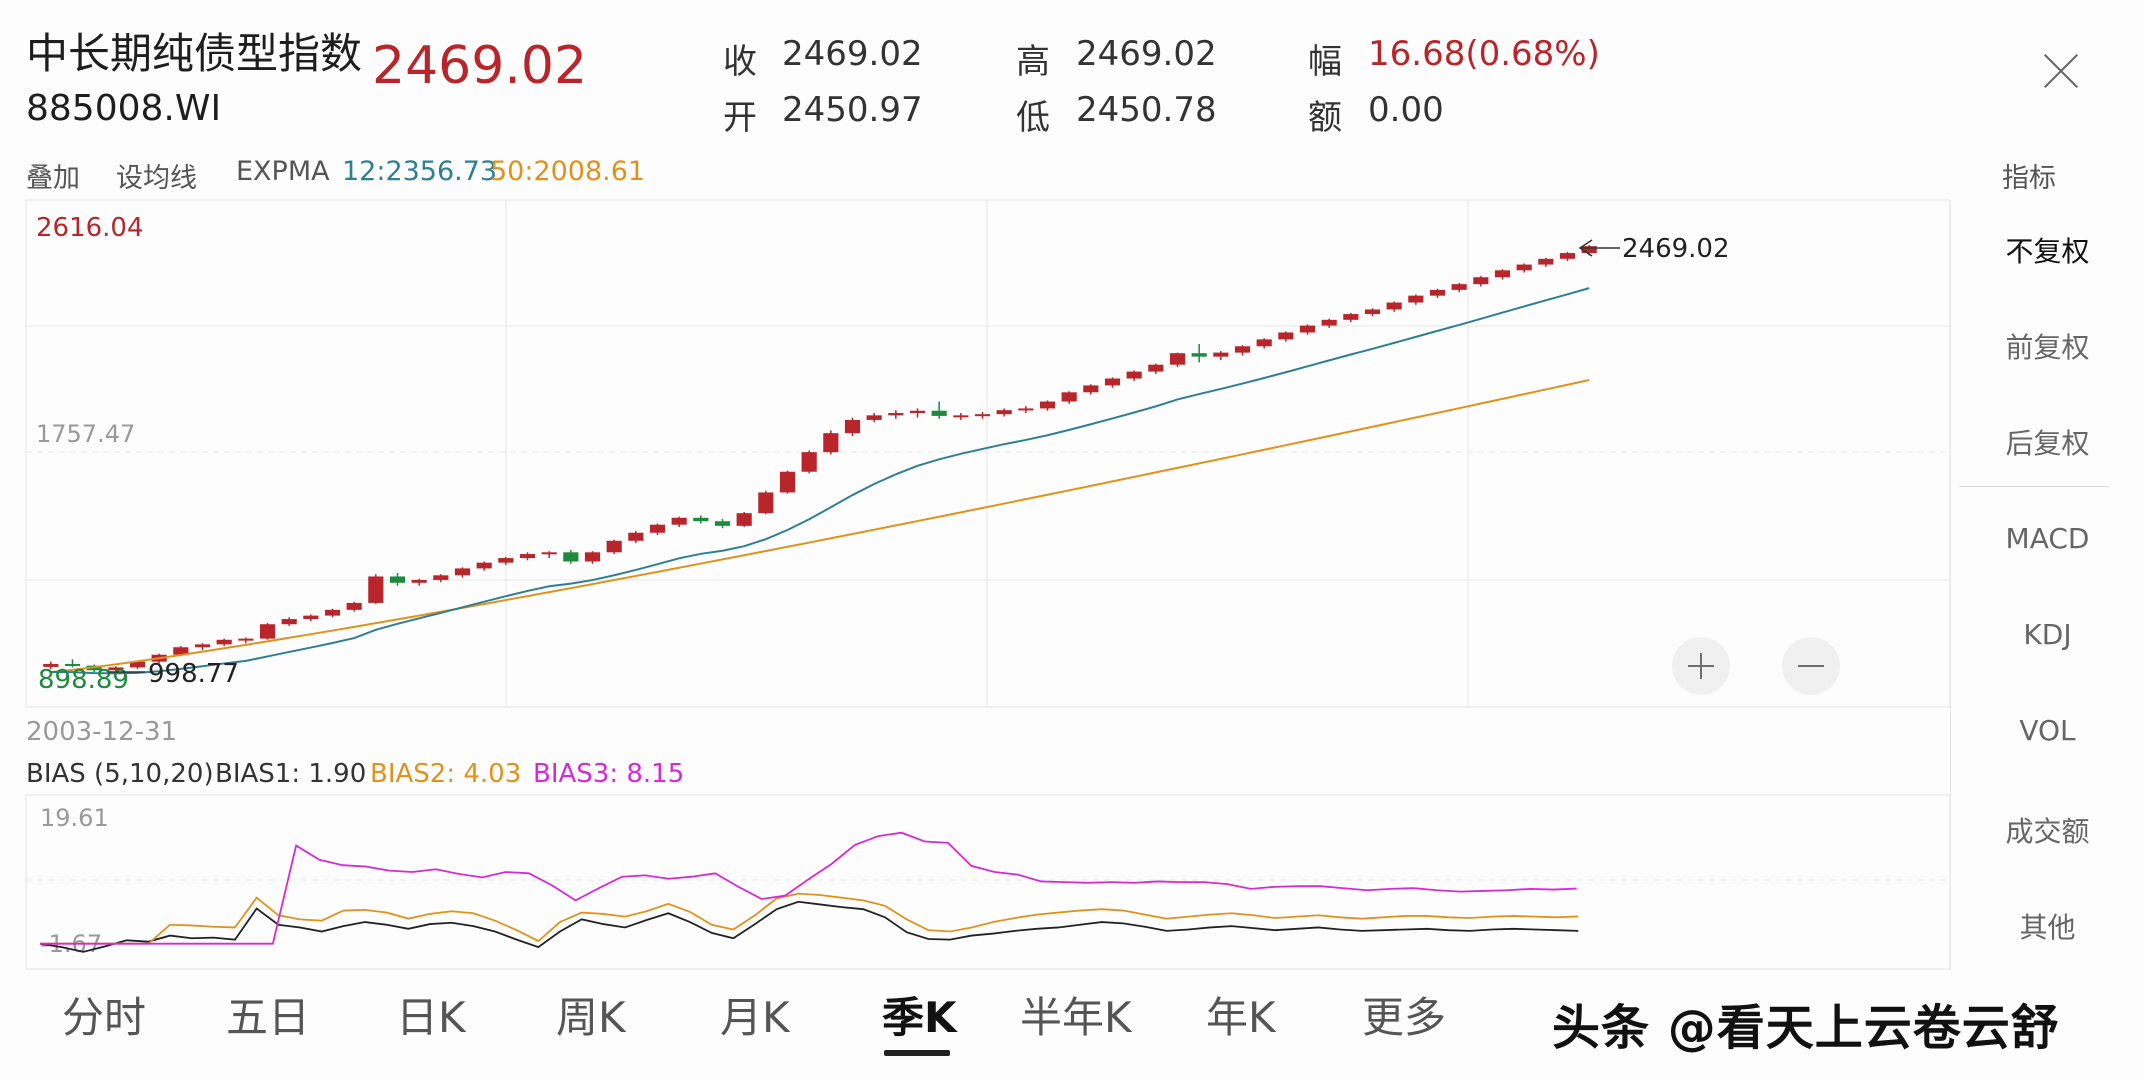  Describe the element at coordinates (740, 118) in the screenshot. I see `open-label: 开` at that location.